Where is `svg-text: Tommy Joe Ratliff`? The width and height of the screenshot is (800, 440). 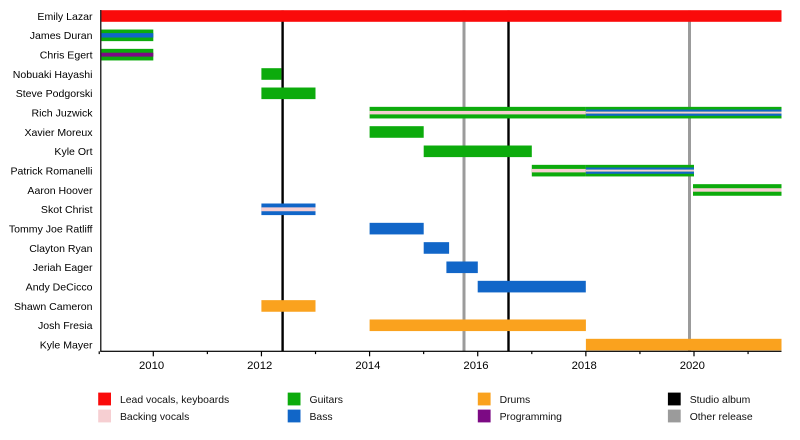 svg-text: Tommy Joe Ratliff is located at coordinates (51, 230).